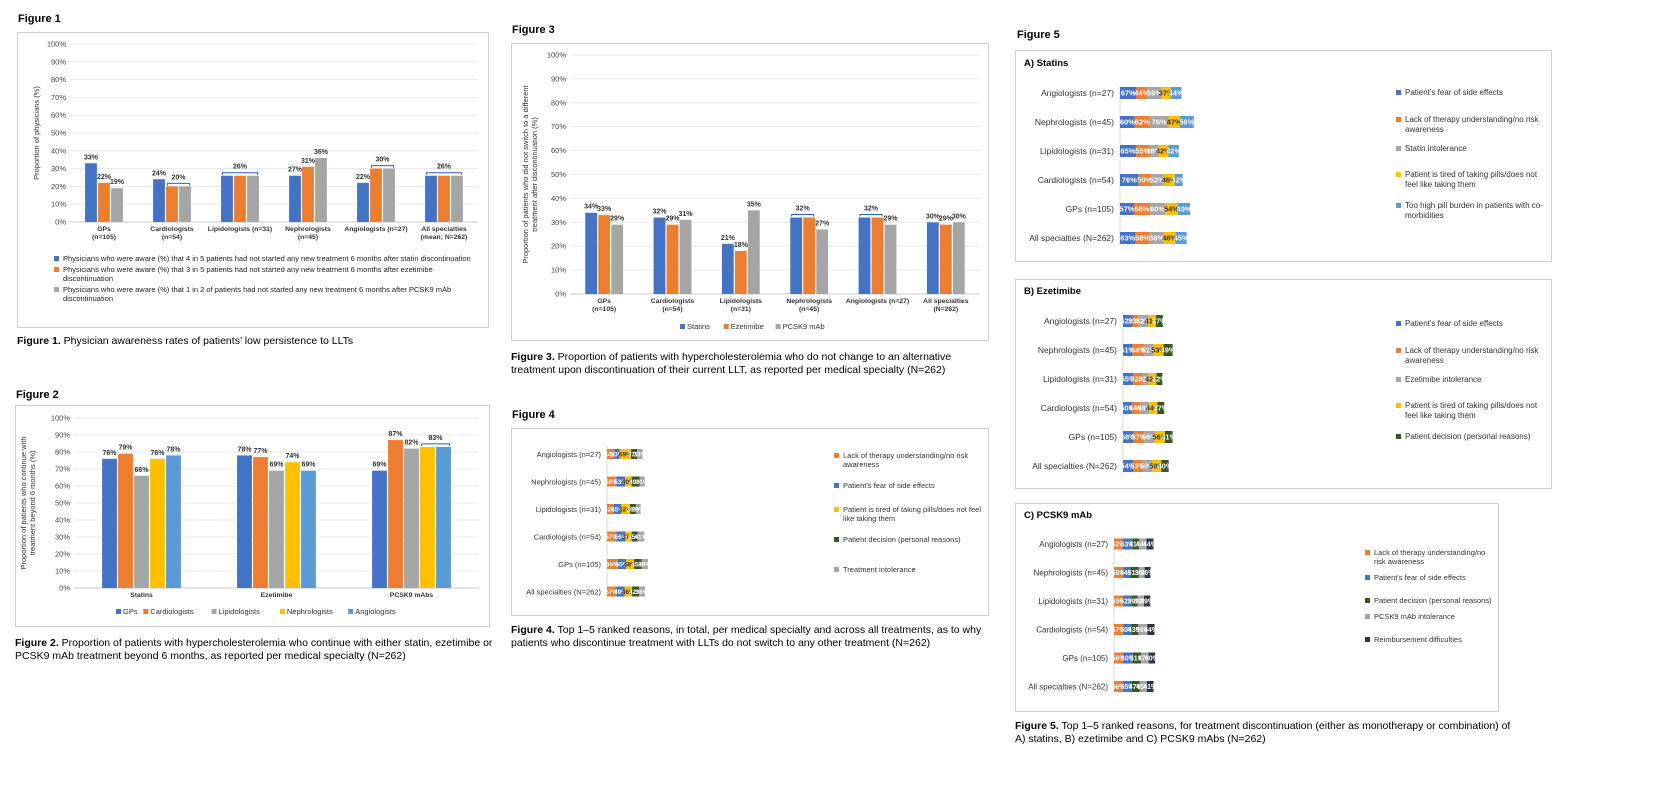  I want to click on data-label: 37%, so click(628, 537).